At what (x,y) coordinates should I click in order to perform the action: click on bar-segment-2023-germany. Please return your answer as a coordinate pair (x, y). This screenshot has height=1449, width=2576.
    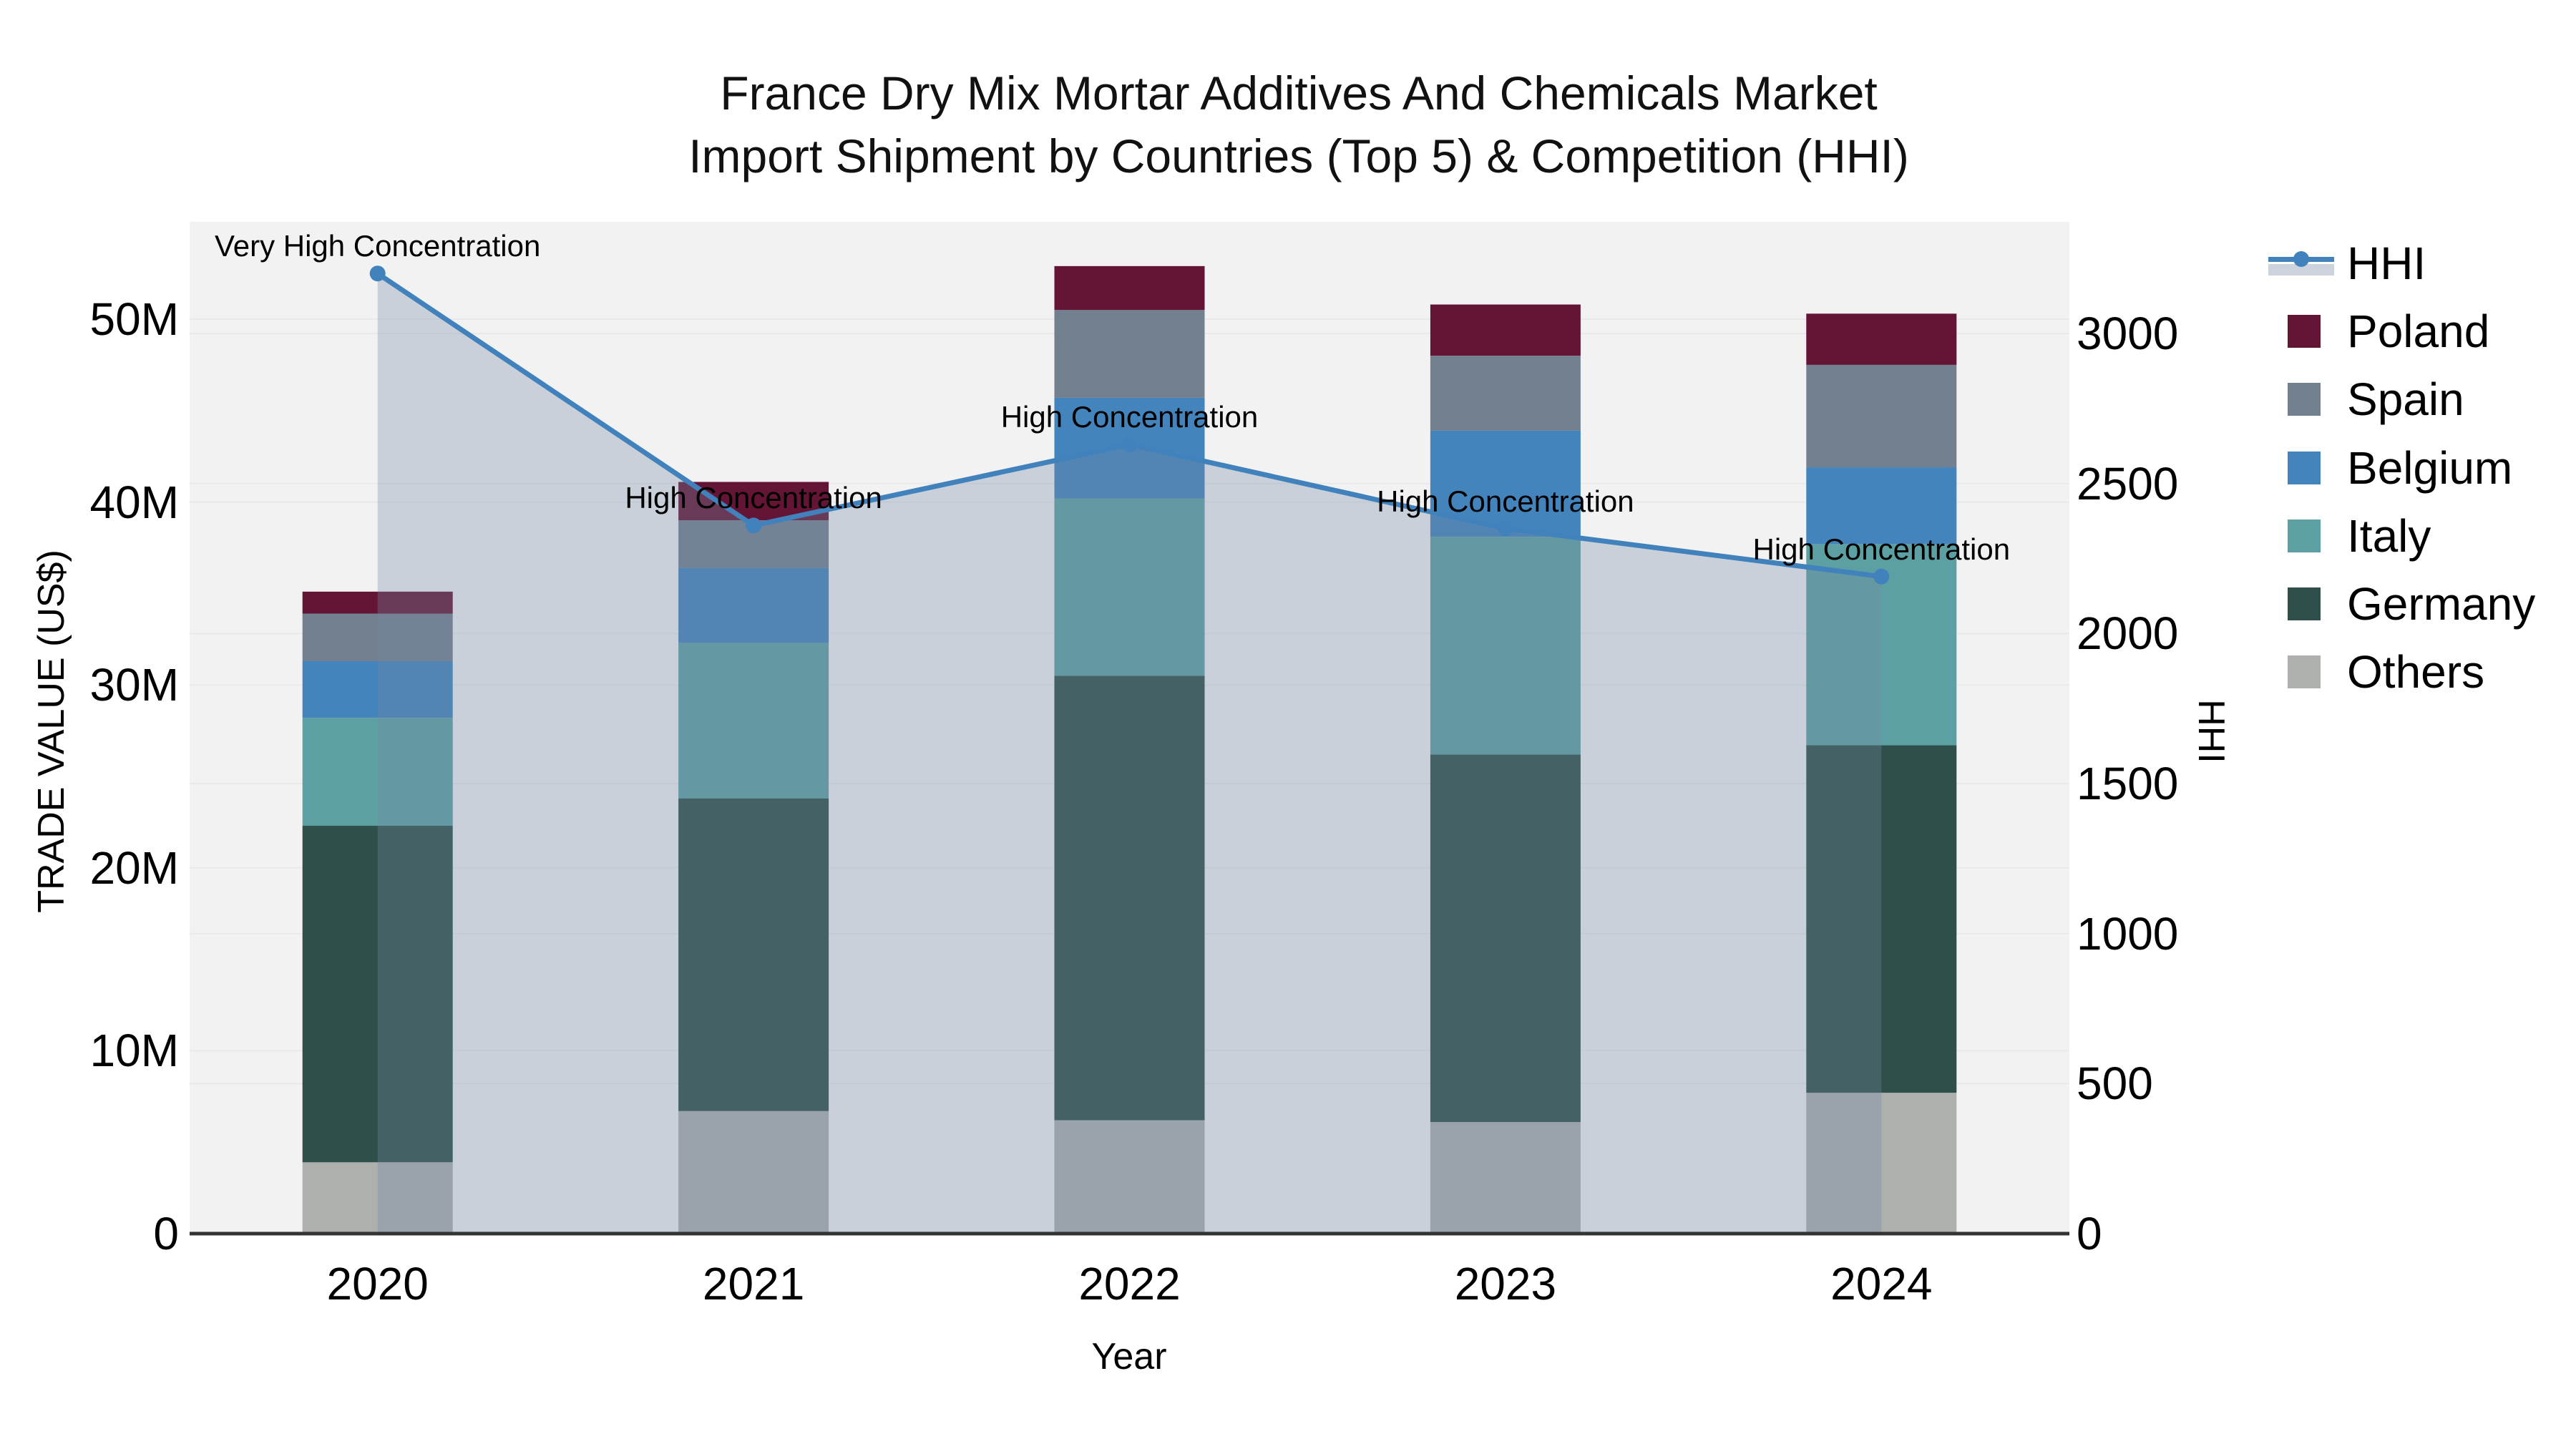
    Looking at the image, I should click on (1505, 938).